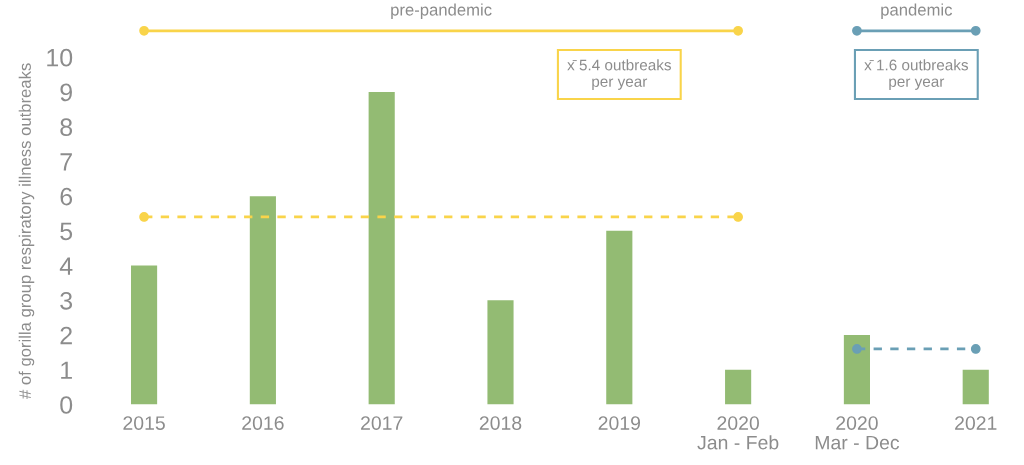 This screenshot has height=465, width=1024. I want to click on y-tick-label: 1, so click(66, 370).